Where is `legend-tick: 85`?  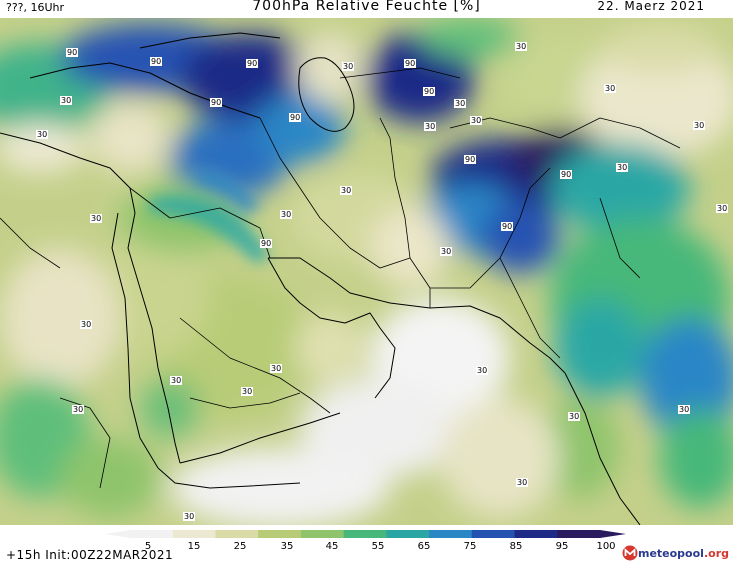
legend-tick: 85 is located at coordinates (516, 546).